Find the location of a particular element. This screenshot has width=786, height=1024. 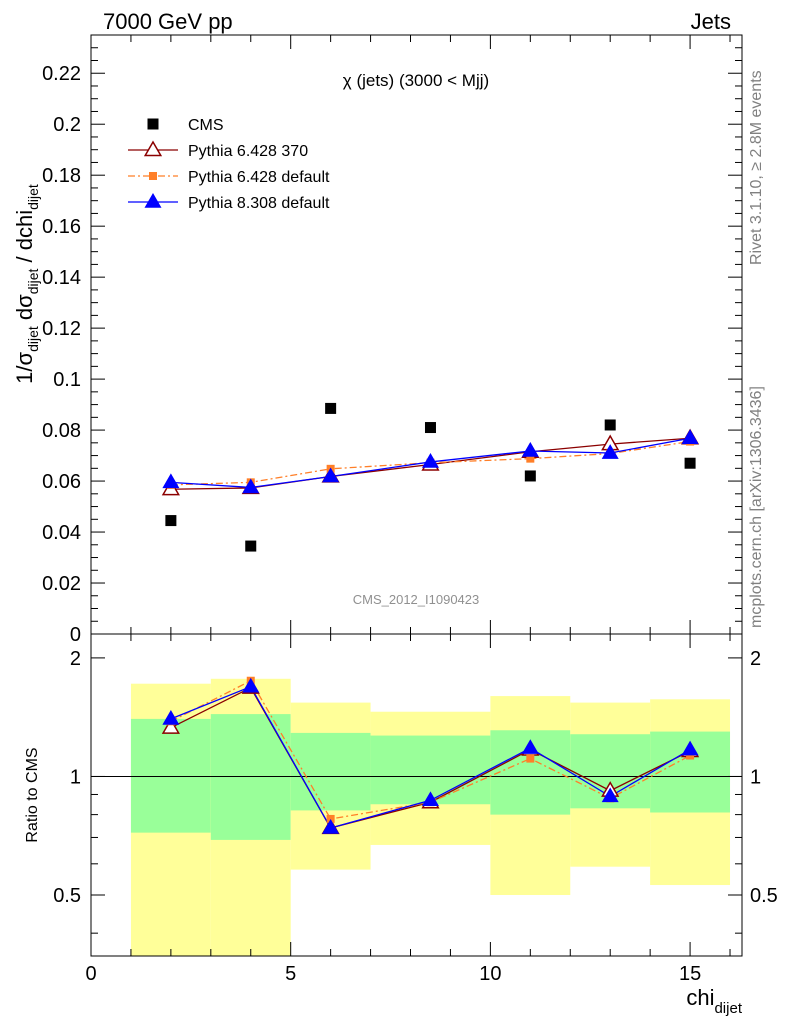

main-ytick-label: 0.08 is located at coordinates (61, 431).